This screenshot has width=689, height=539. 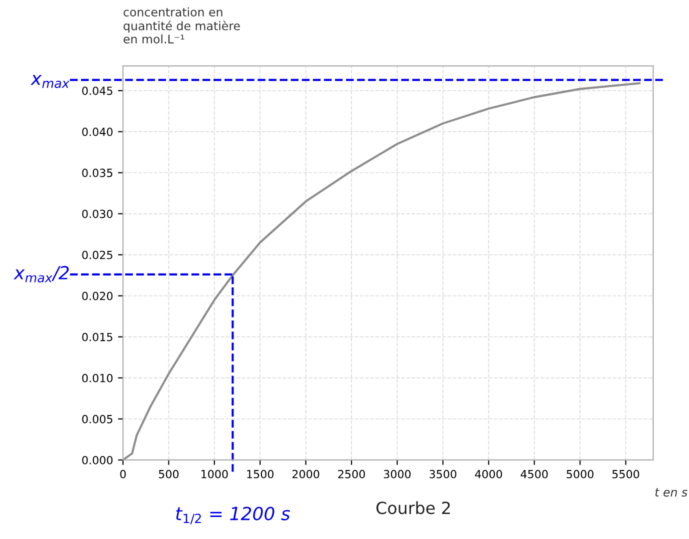 I want to click on ref-line-label: x$_{max}$, so click(x=50, y=81).